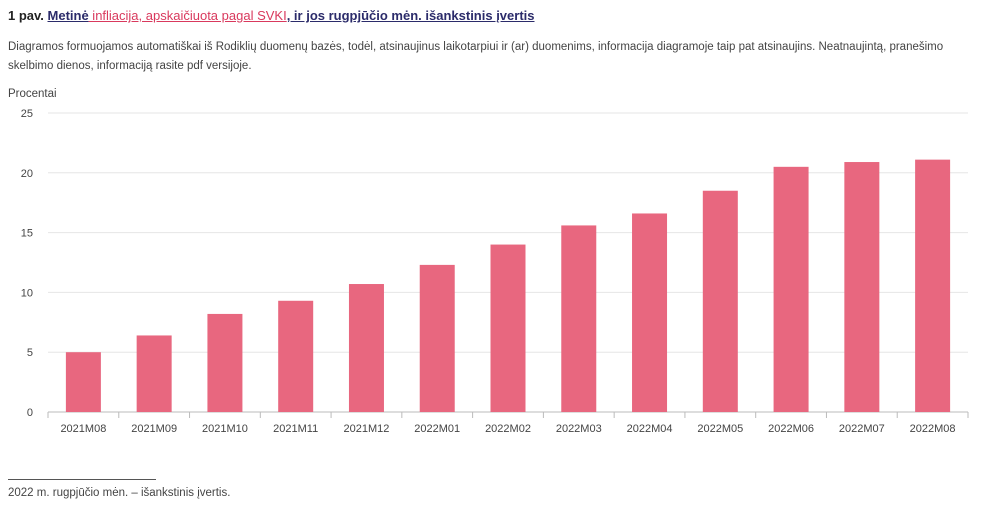 This screenshot has height=518, width=1000. Describe the element at coordinates (933, 285) in the screenshot. I see `bar-2022M08` at that location.